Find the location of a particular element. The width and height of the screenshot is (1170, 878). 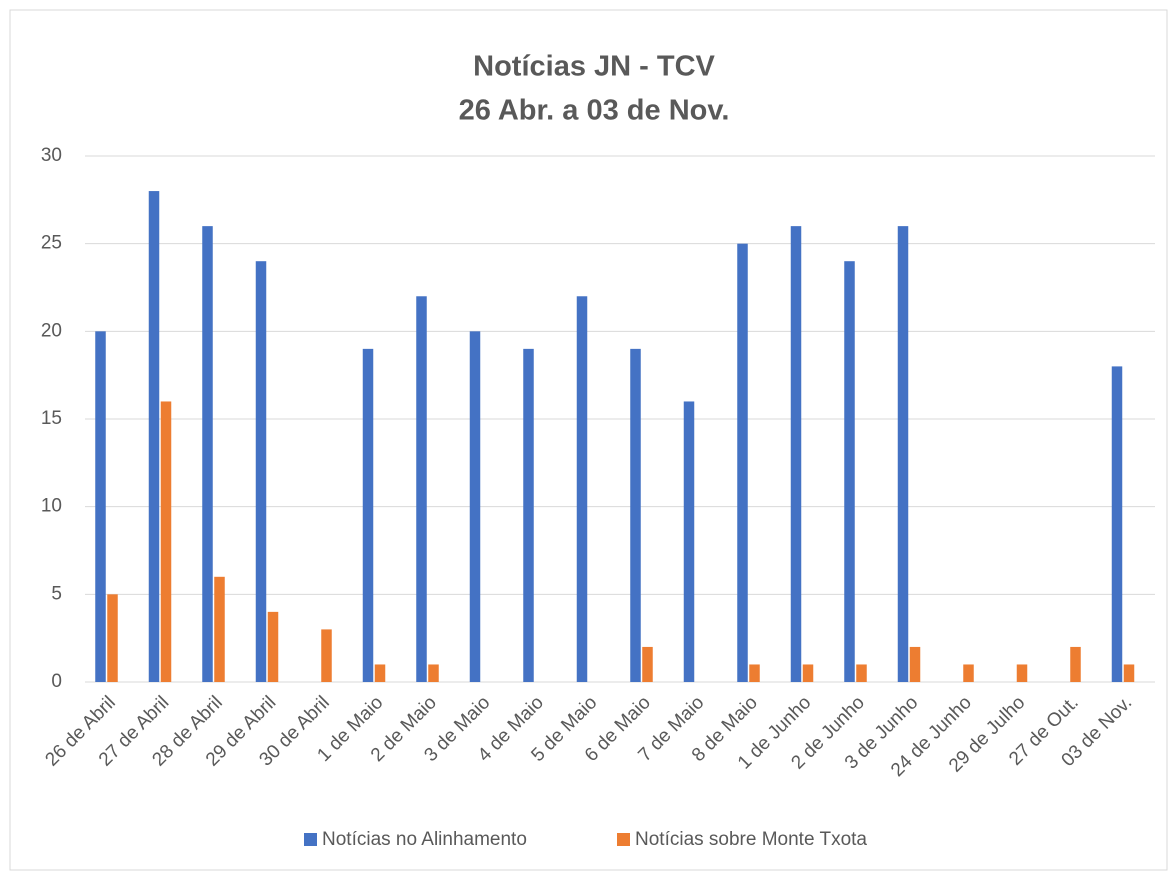

legend-label: Notícias sobre Monte Txota is located at coordinates (751, 839).